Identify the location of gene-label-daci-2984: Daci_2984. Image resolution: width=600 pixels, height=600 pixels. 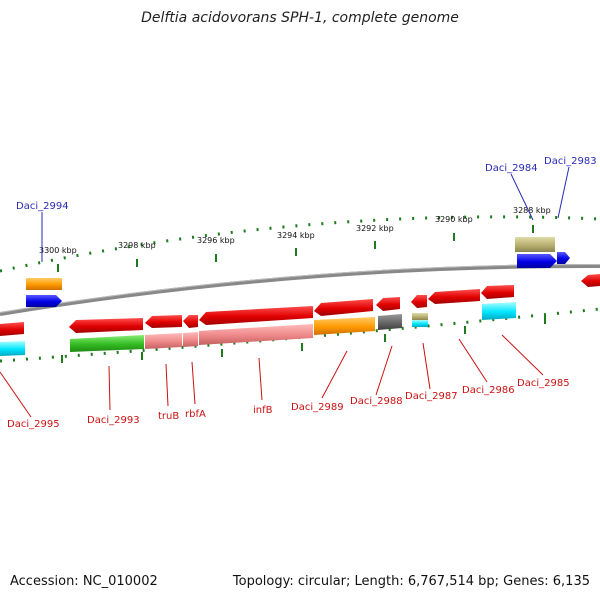
(511, 168).